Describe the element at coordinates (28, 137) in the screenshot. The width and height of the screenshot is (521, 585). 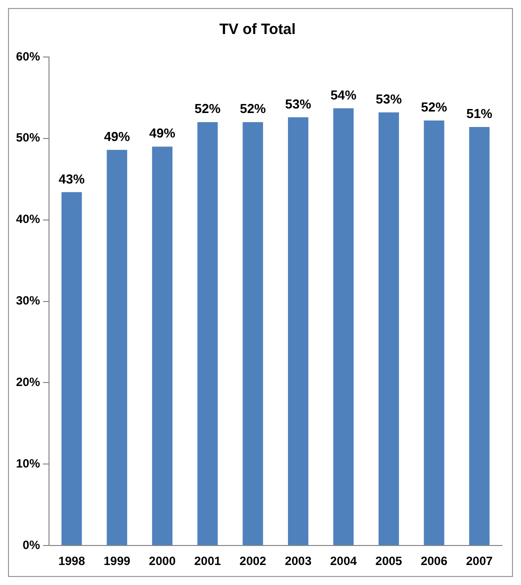
I see `y-tick-label: 50%` at that location.